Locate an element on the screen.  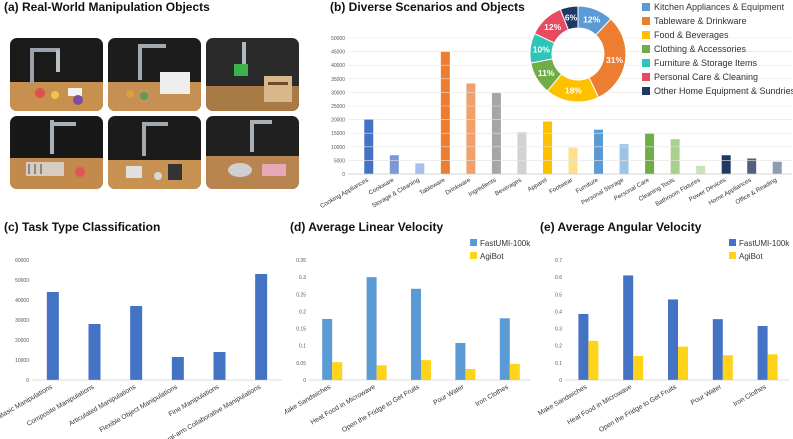
y-tick-label: 0.2 is located at coordinates (558, 347).